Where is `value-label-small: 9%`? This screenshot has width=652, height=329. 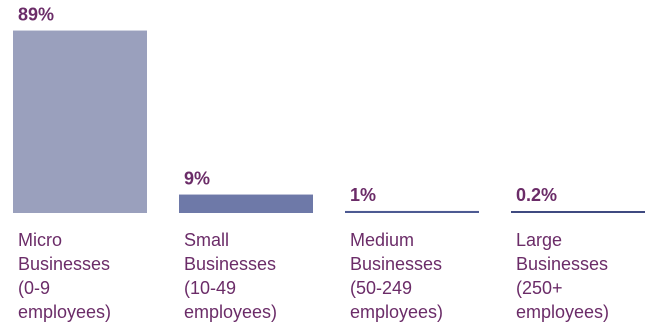
value-label-small: 9% is located at coordinates (197, 179).